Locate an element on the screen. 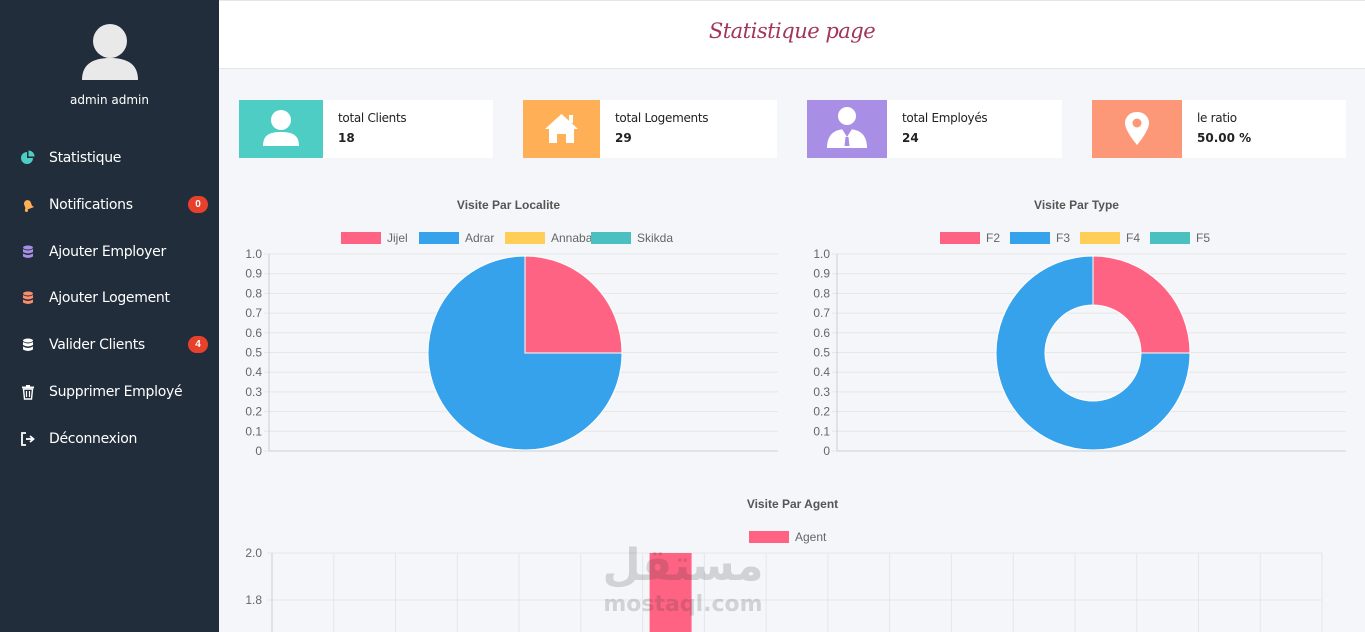 The height and width of the screenshot is (632, 1365). legend-label: Annaba is located at coordinates (572, 238).